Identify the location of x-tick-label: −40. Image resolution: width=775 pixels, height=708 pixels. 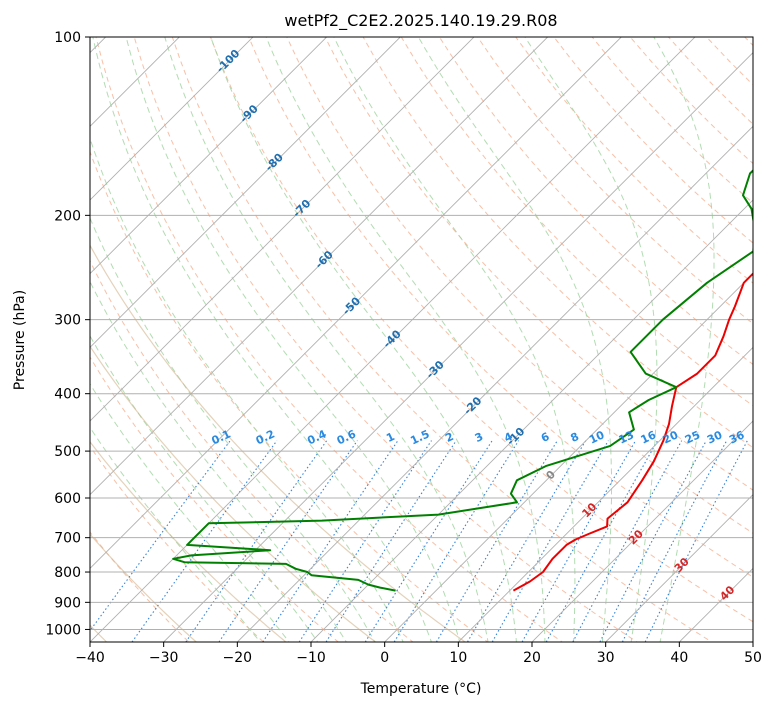
(90, 658).